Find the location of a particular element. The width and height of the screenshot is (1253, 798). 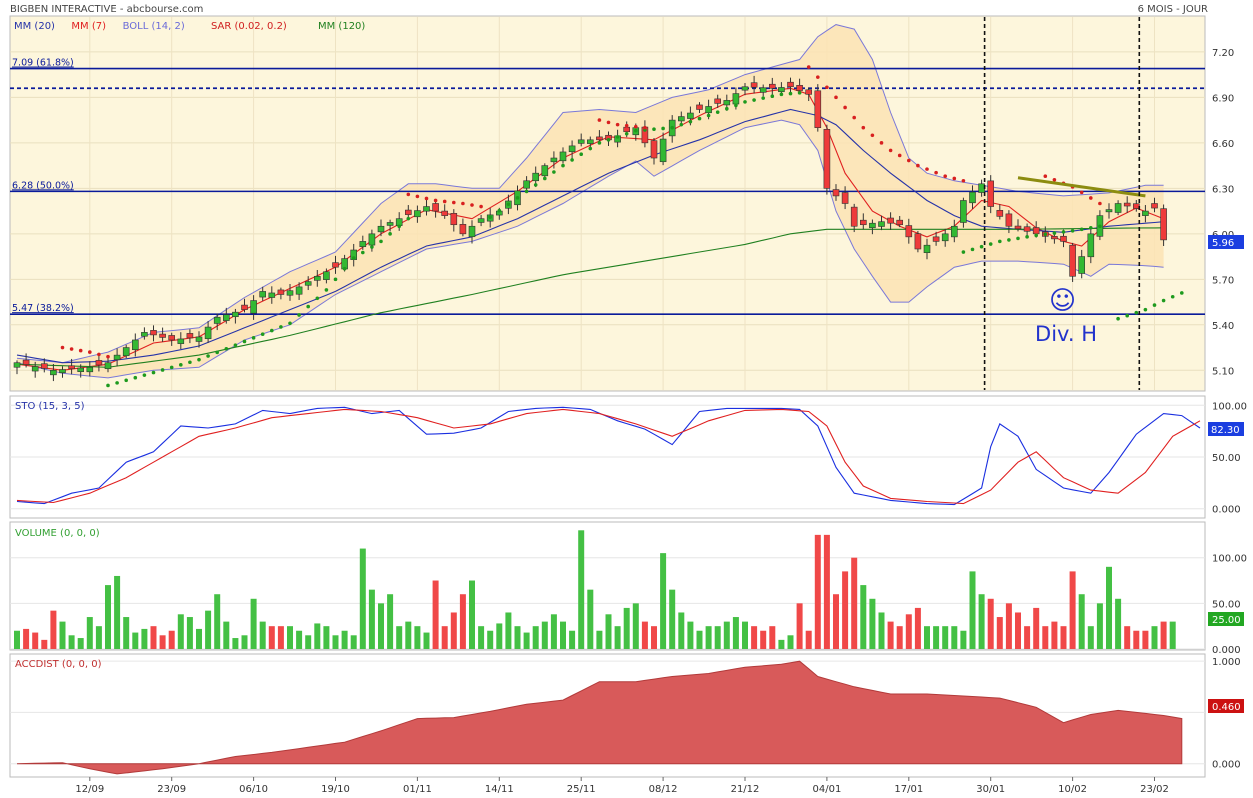

price-tick-label: 6.30 is located at coordinates (1223, 189).